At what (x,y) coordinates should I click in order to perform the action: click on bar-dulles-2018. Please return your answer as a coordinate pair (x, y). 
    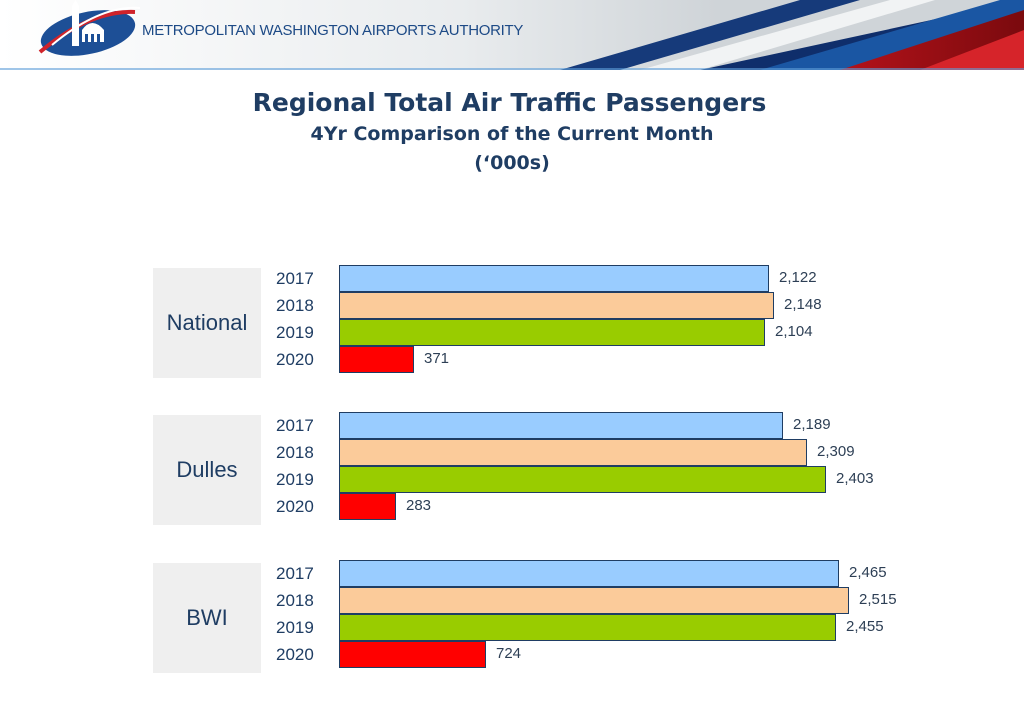
    Looking at the image, I should click on (573, 452).